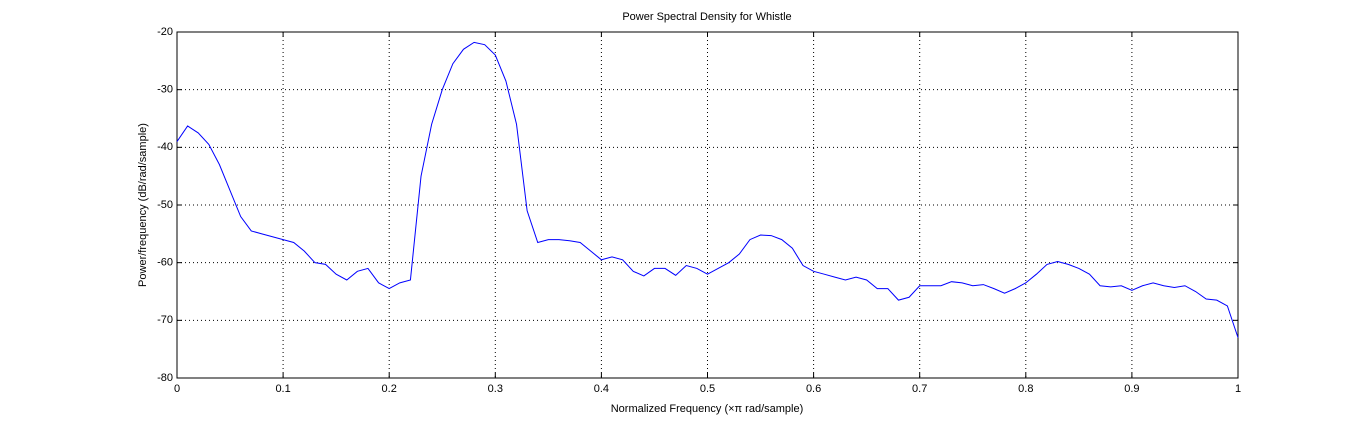 The image size is (1367, 426). Describe the element at coordinates (165, 205) in the screenshot. I see `y-tick-label: -50` at that location.